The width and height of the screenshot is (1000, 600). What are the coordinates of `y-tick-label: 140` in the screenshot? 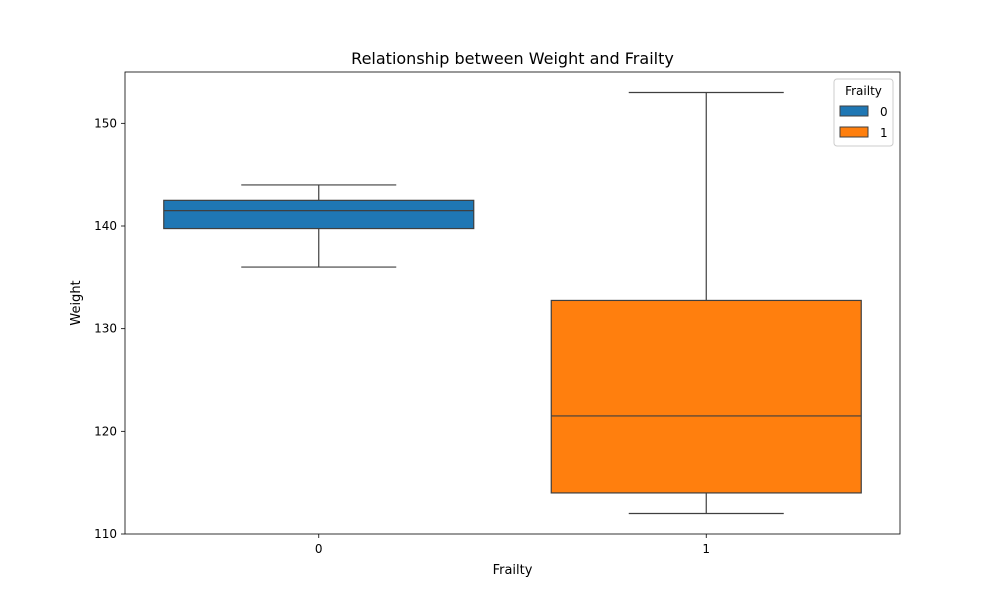 It's located at (105, 226).